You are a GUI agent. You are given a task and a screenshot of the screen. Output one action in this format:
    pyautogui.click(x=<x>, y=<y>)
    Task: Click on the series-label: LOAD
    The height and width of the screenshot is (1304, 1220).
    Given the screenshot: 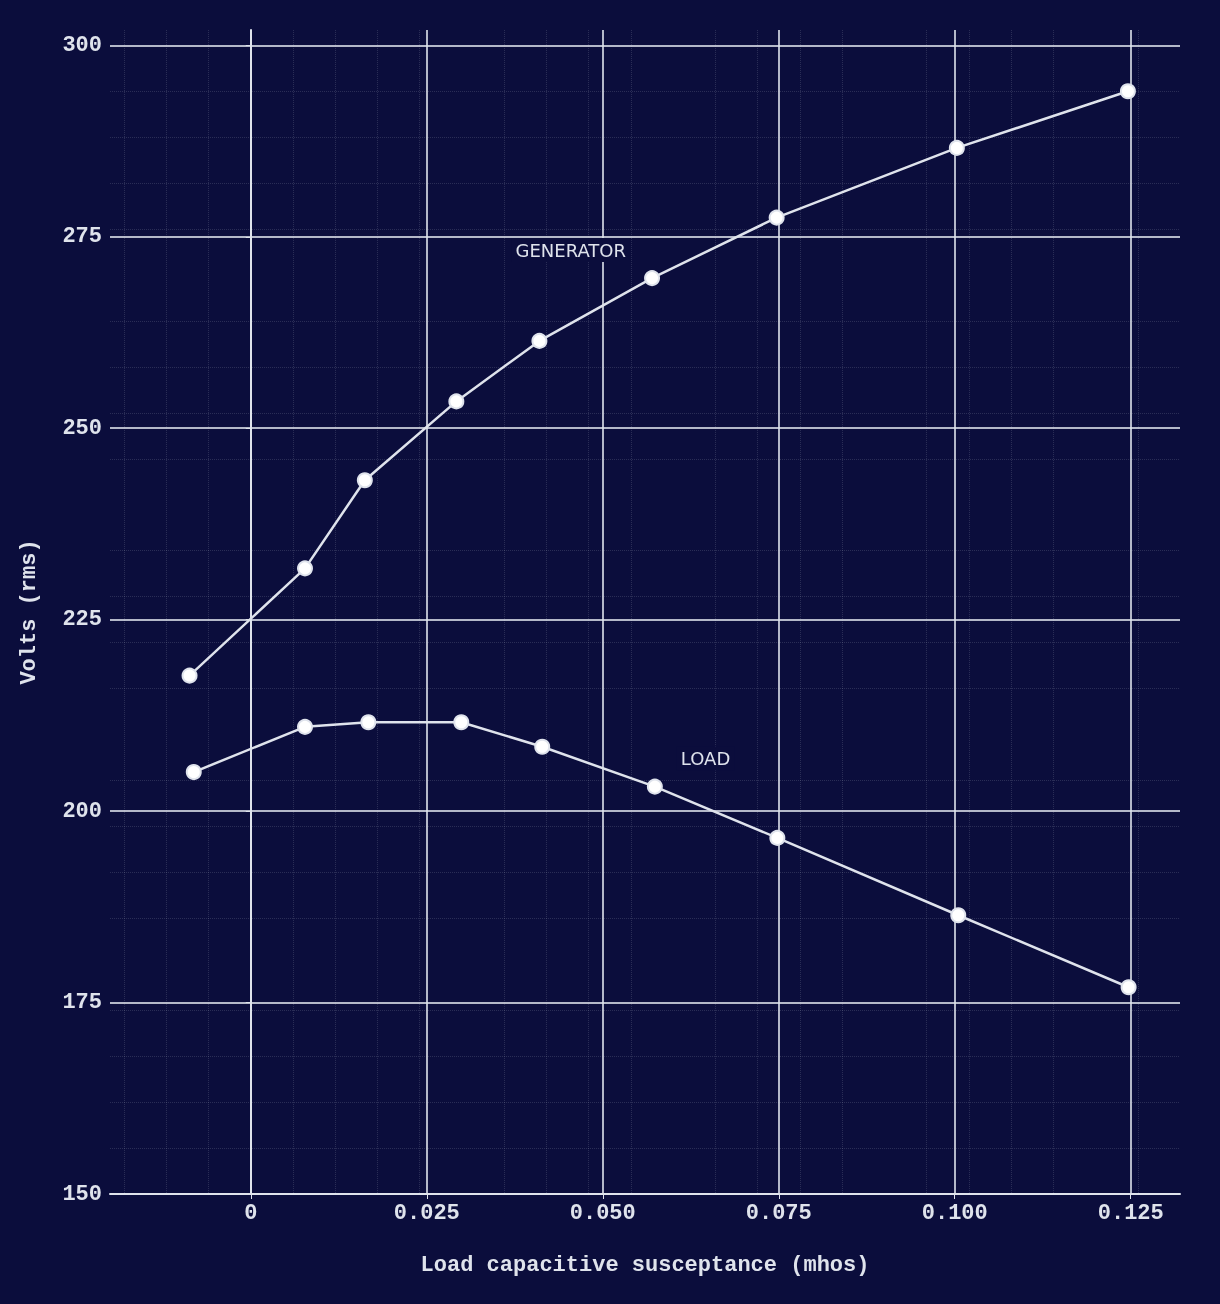 What is the action you would take?
    pyautogui.click(x=705, y=759)
    